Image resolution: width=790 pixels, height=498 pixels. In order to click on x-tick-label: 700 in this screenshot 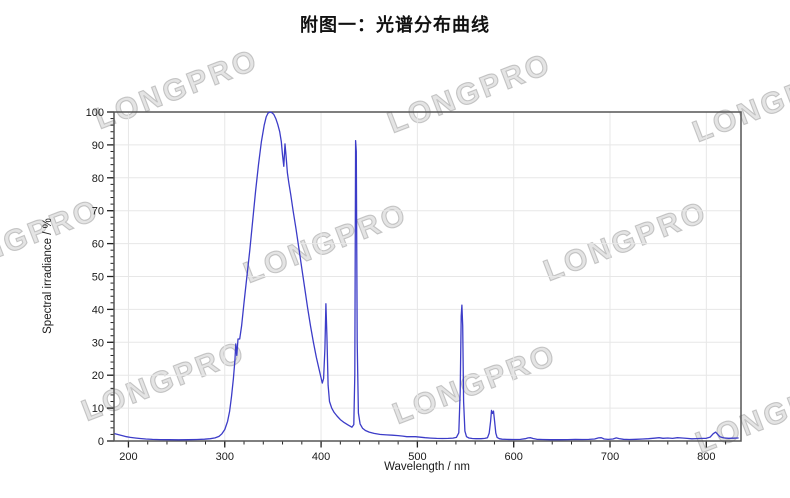, I will do `click(610, 457)`.